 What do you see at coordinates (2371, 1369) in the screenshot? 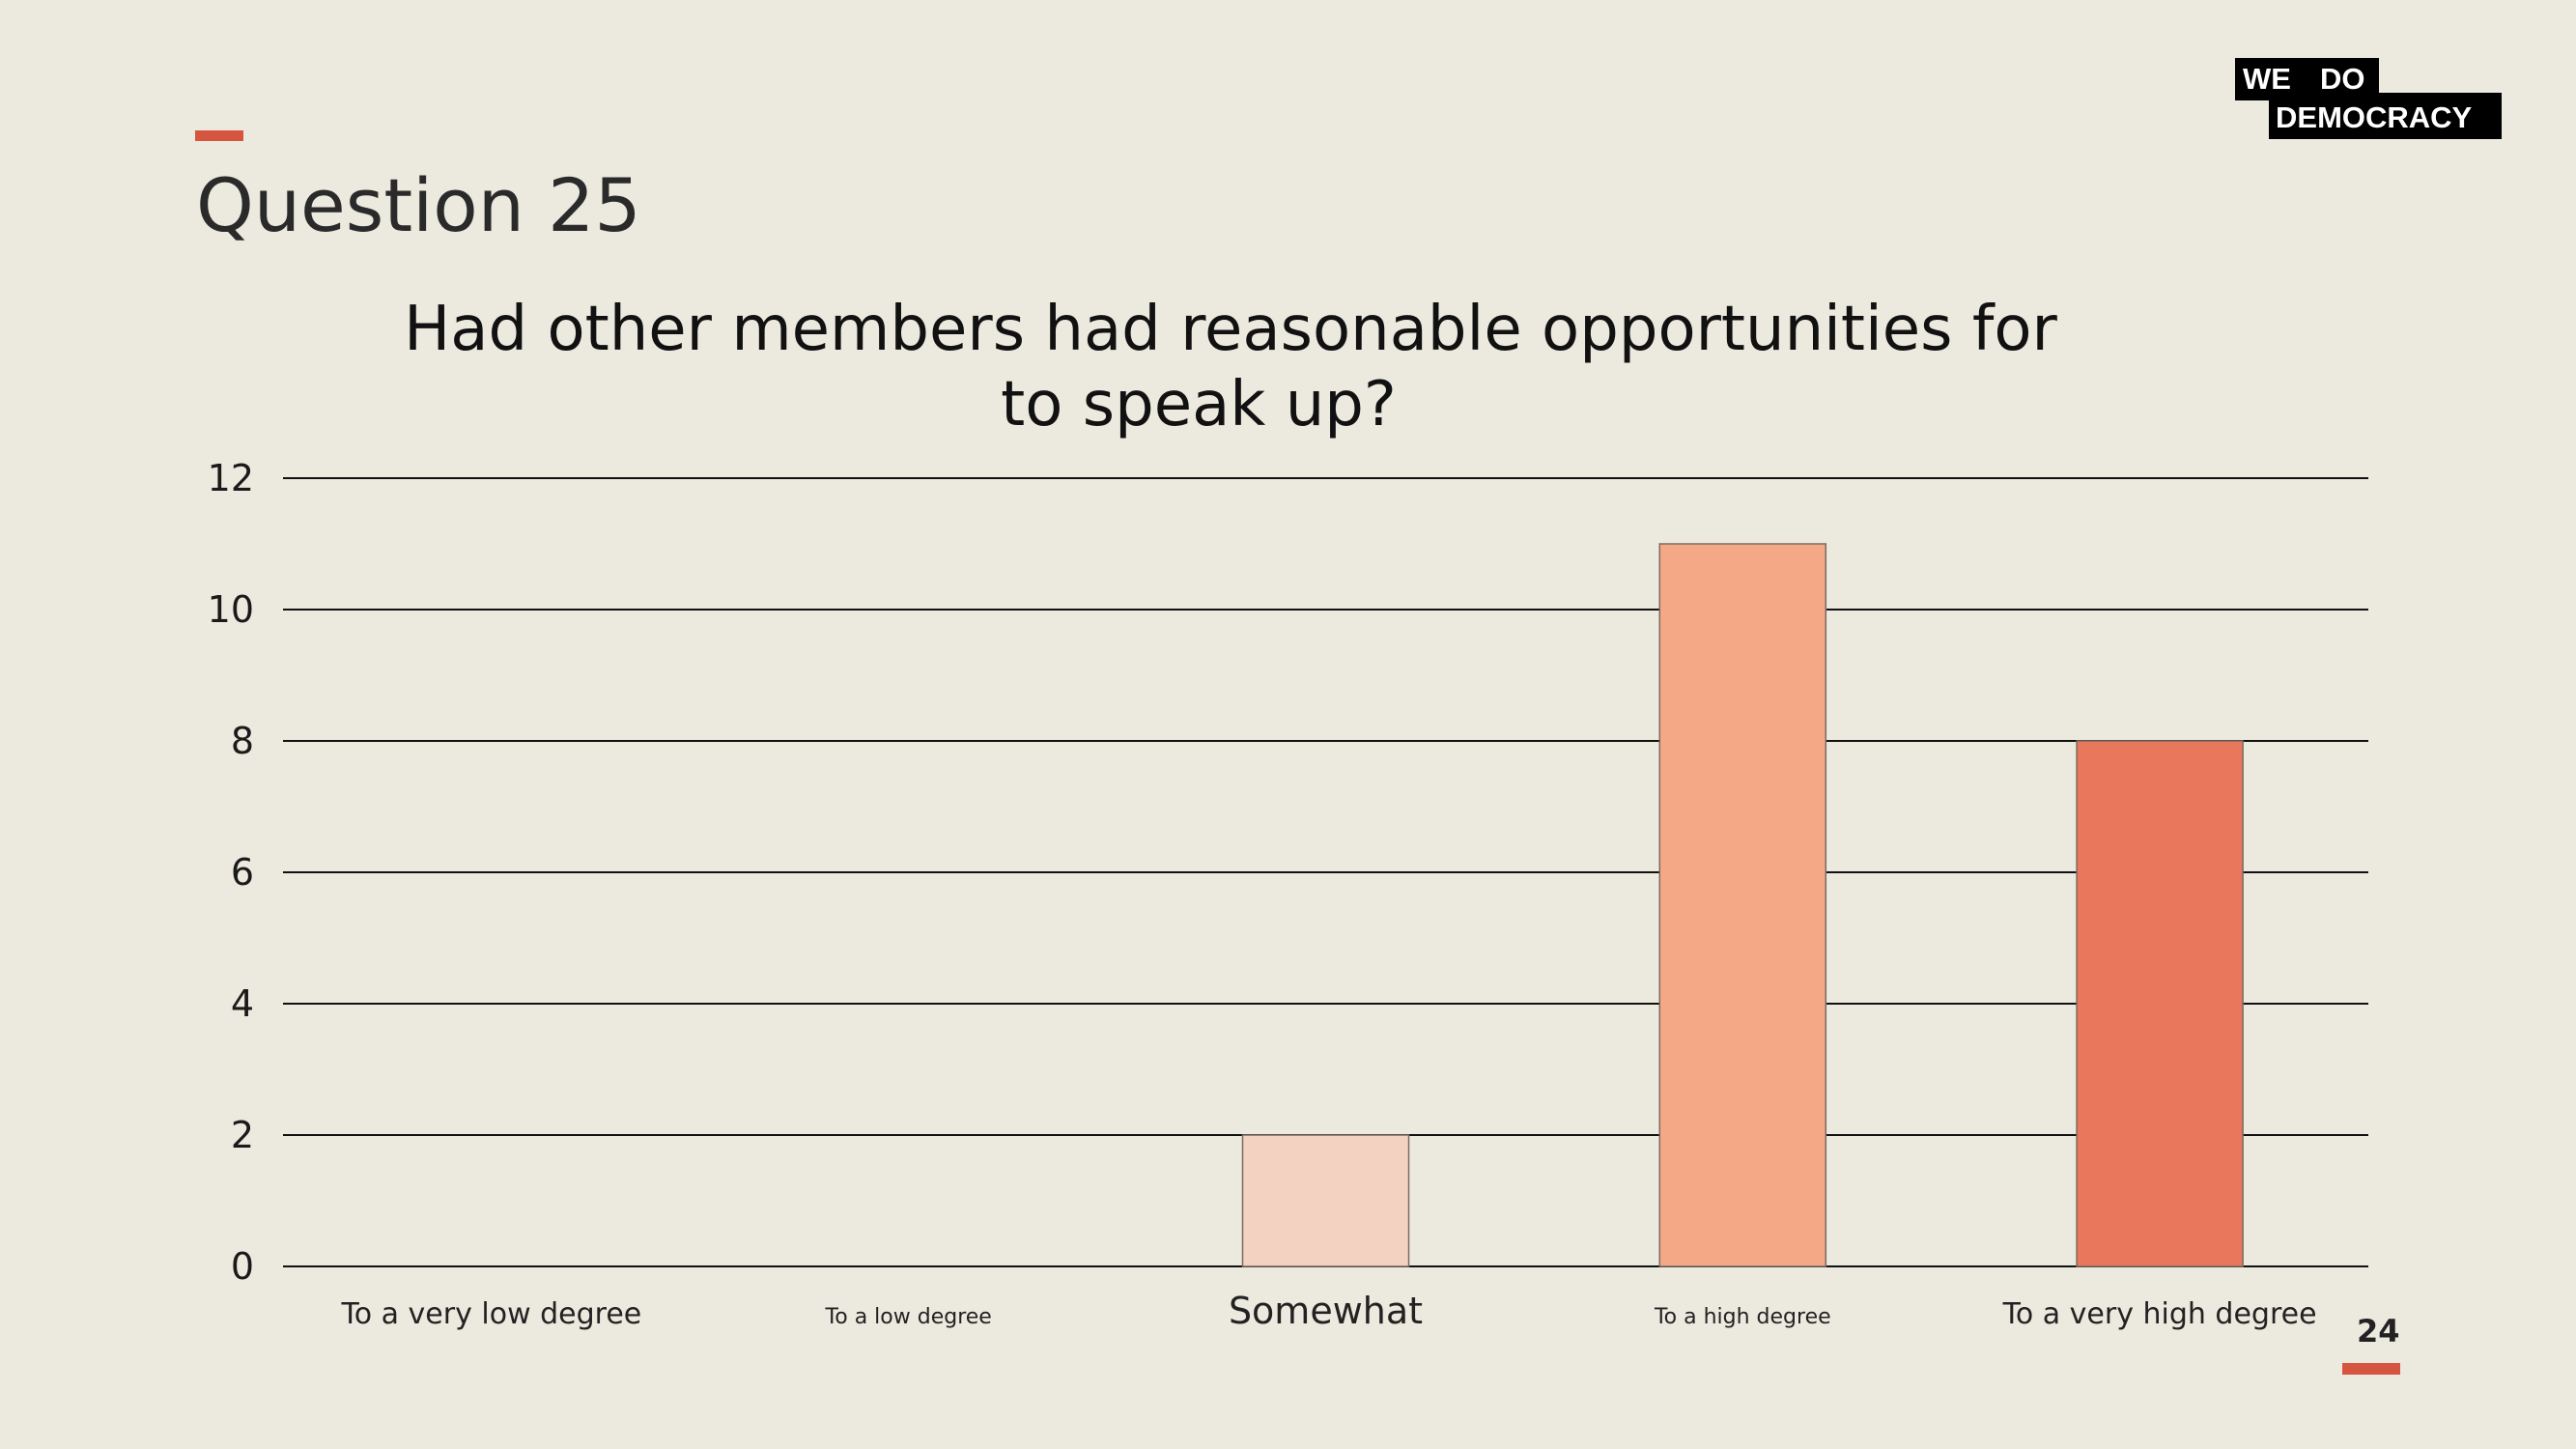
I see `footer-accent-bar` at bounding box center [2371, 1369].